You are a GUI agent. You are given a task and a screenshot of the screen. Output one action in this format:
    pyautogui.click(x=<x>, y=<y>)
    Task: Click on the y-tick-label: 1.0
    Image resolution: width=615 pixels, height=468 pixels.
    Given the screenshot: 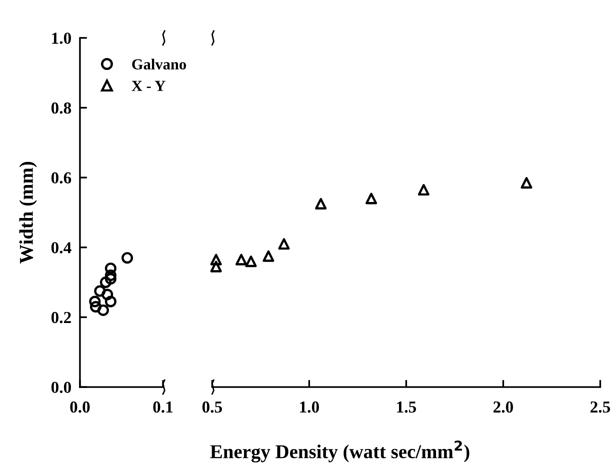 What is the action you would take?
    pyautogui.click(x=61, y=38)
    